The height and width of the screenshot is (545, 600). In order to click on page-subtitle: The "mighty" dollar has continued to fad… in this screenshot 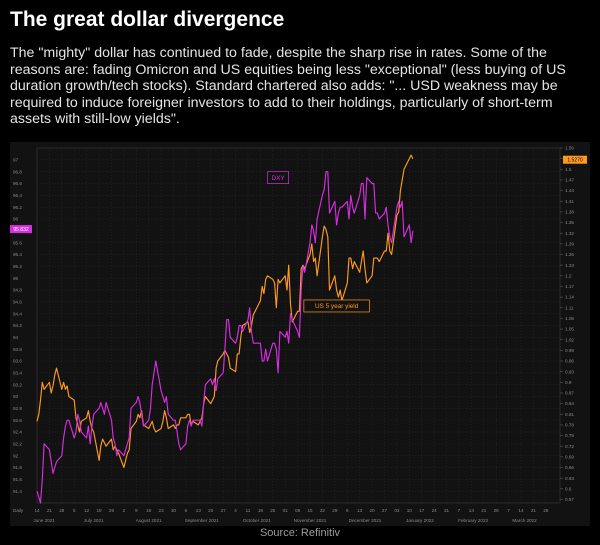, I will do `click(288, 86)`.